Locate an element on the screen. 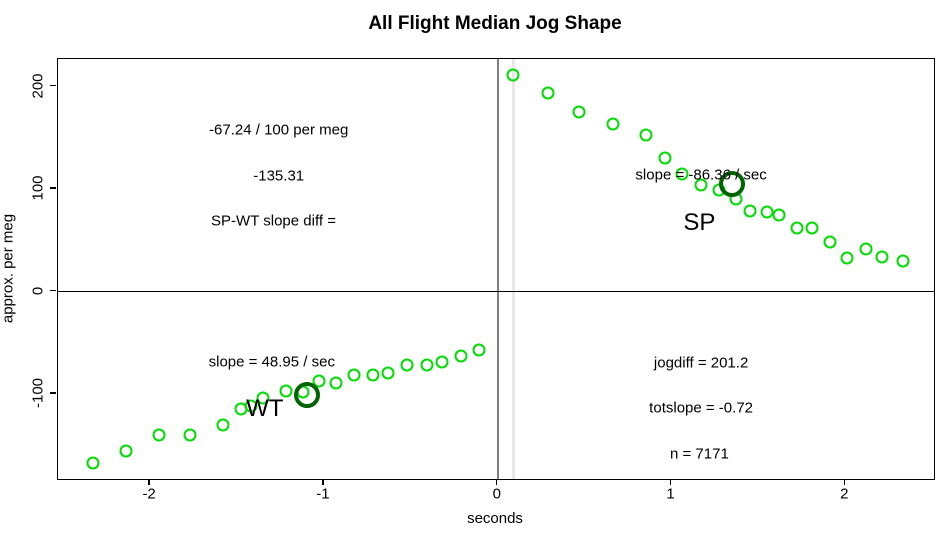 The image size is (950, 550). x-tick-label: -1 is located at coordinates (323, 494).